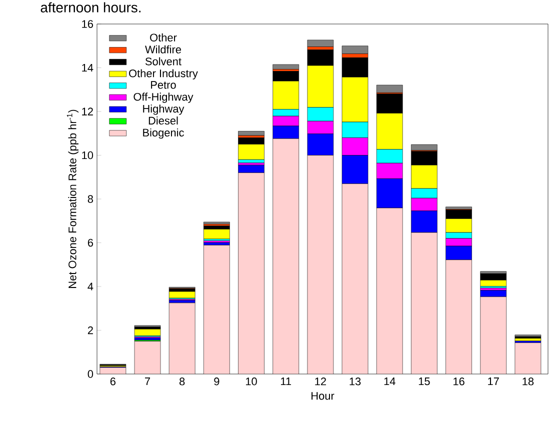 The width and height of the screenshot is (550, 424). What do you see at coordinates (390, 382) in the screenshot?
I see `x-tick-label: 14` at bounding box center [390, 382].